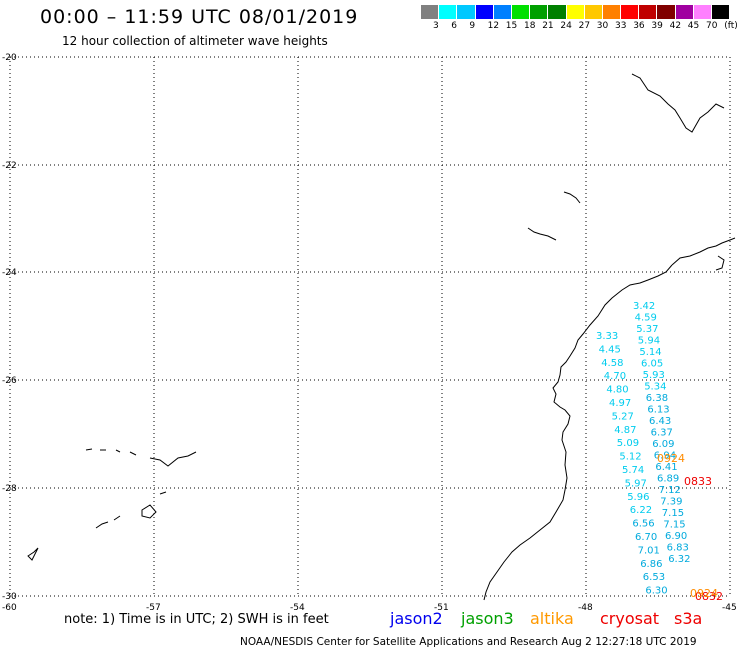 Image resolution: width=740 pixels, height=650 pixels. I want to click on colorbar-label: 70, so click(712, 26).